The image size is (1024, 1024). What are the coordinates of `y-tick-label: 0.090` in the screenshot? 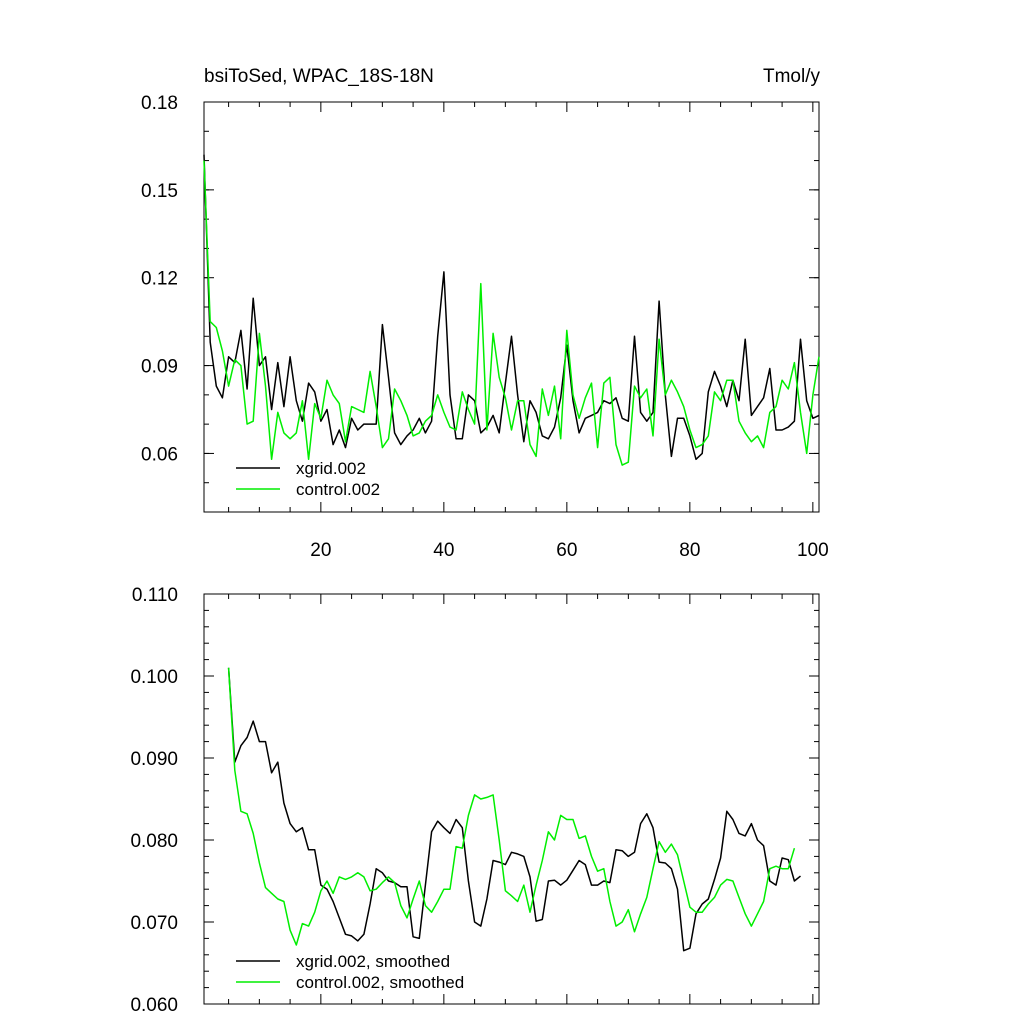 It's located at (154, 759).